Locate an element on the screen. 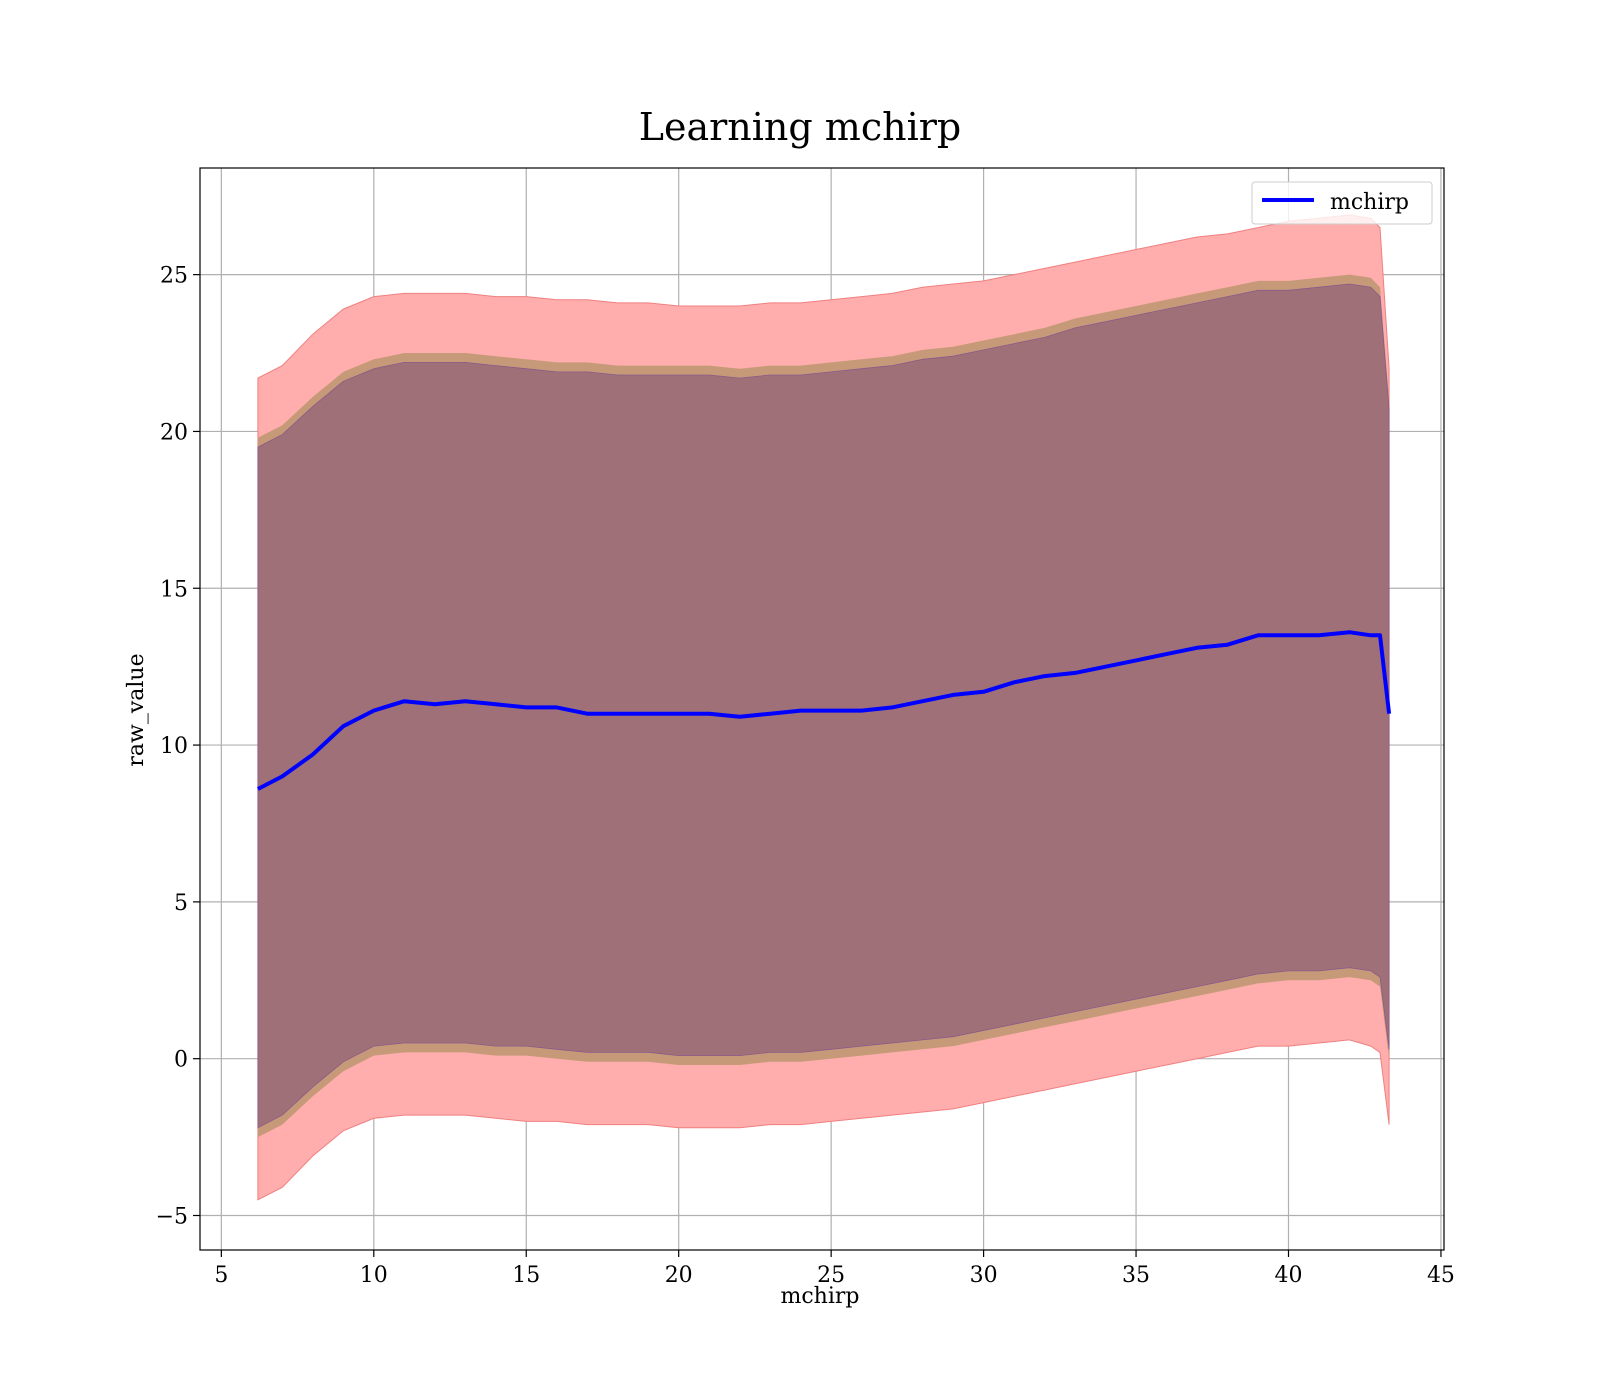  x-tick-label: 15 is located at coordinates (526, 1275).